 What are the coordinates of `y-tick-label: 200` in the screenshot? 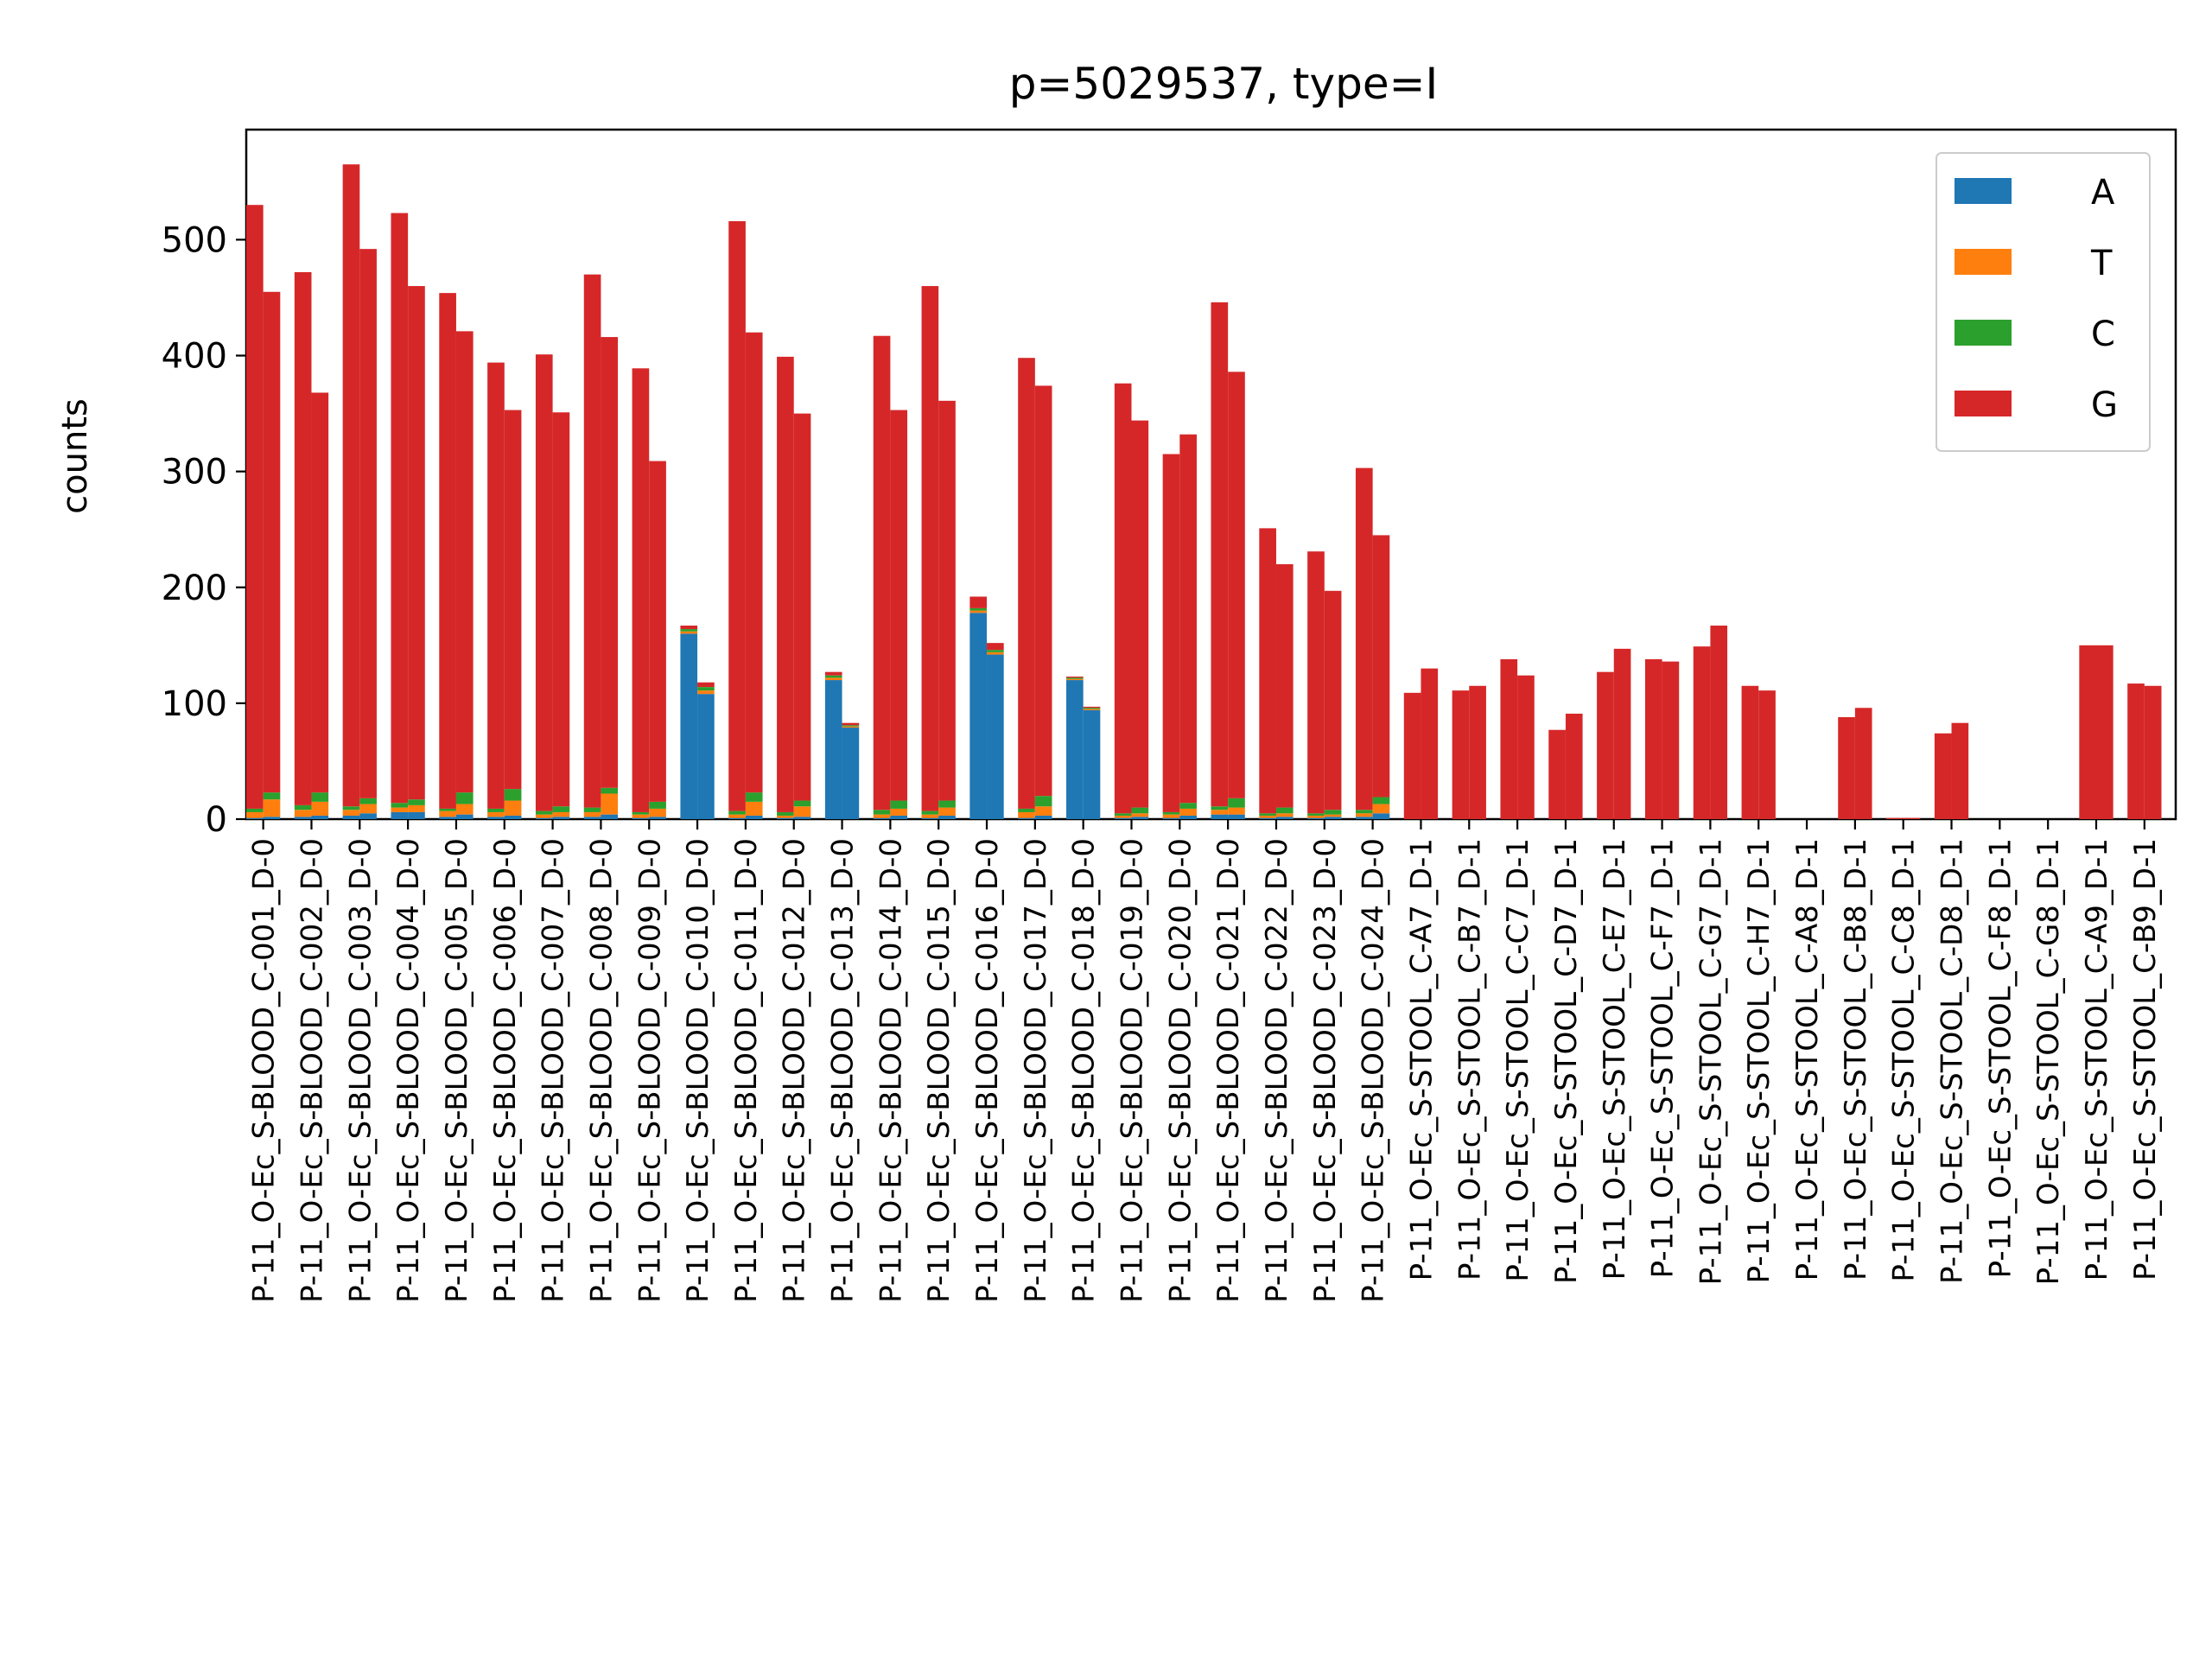 It's located at (194, 588).